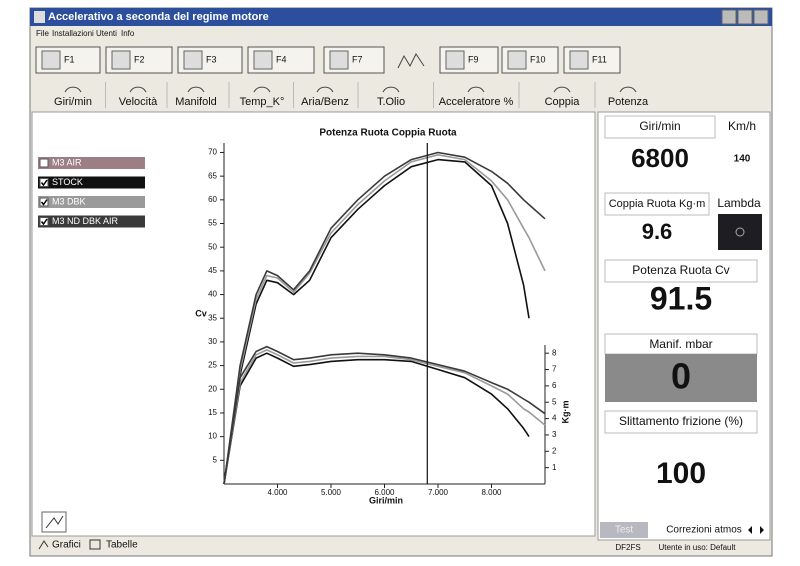 The image size is (800, 566). Describe the element at coordinates (215, 459) in the screenshot. I see `y-tick-label: 5` at that location.